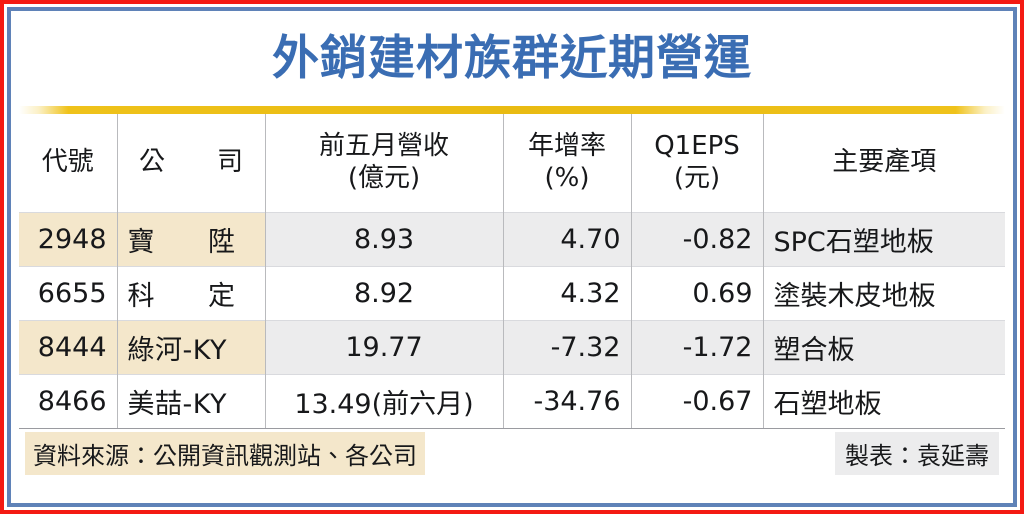 The width and height of the screenshot is (1024, 514). Describe the element at coordinates (181, 296) in the screenshot. I see `cell-company-label: 科 定` at that location.